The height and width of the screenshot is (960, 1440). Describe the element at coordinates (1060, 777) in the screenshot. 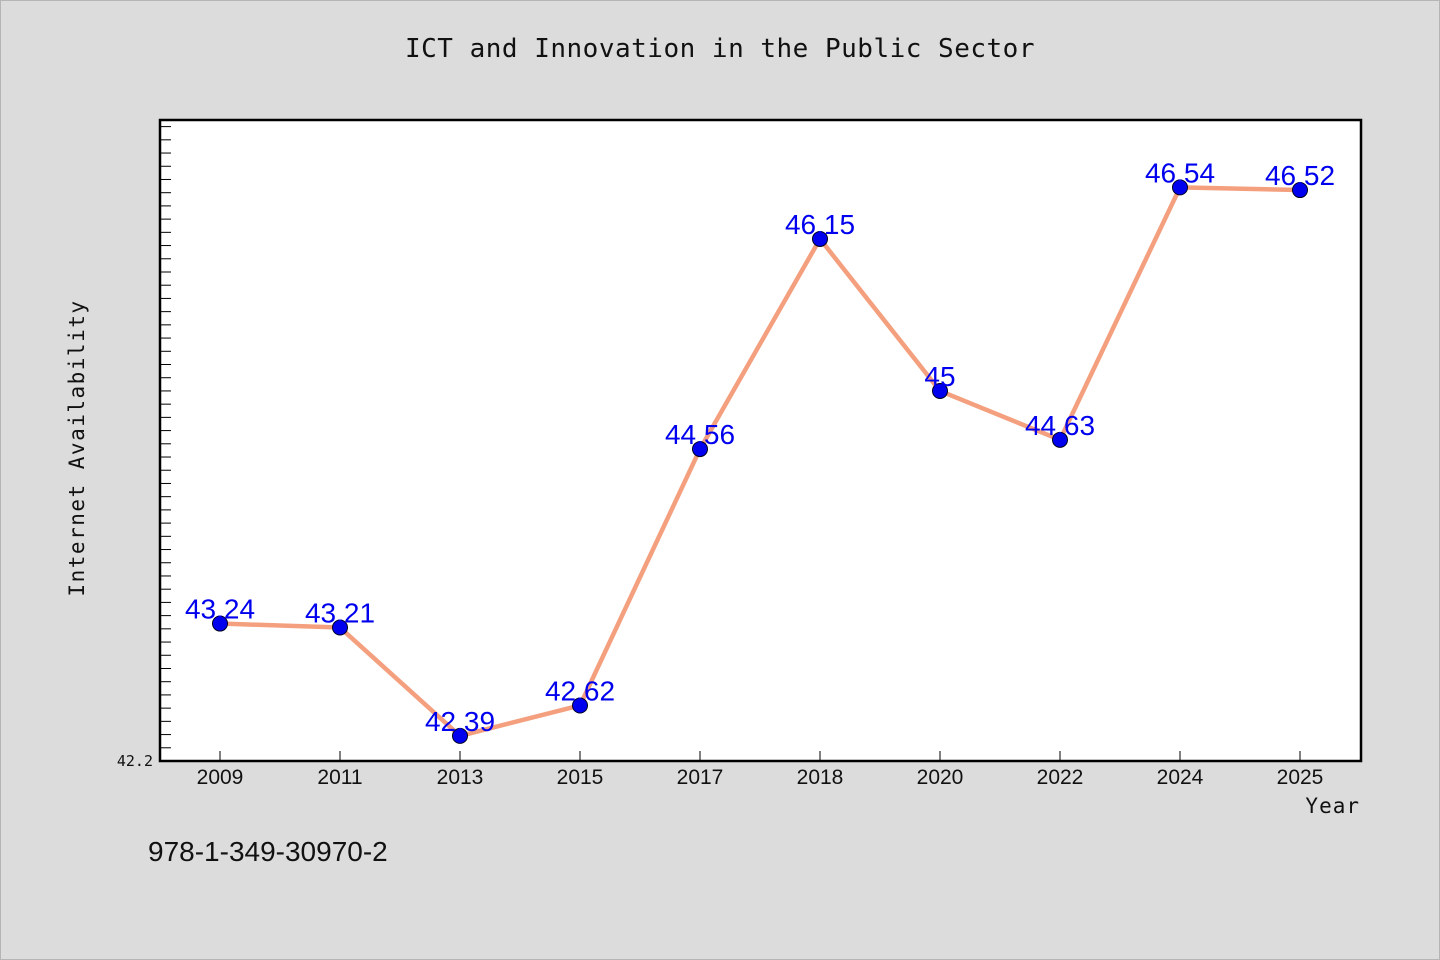

I see `x-tick-label: 2022` at that location.